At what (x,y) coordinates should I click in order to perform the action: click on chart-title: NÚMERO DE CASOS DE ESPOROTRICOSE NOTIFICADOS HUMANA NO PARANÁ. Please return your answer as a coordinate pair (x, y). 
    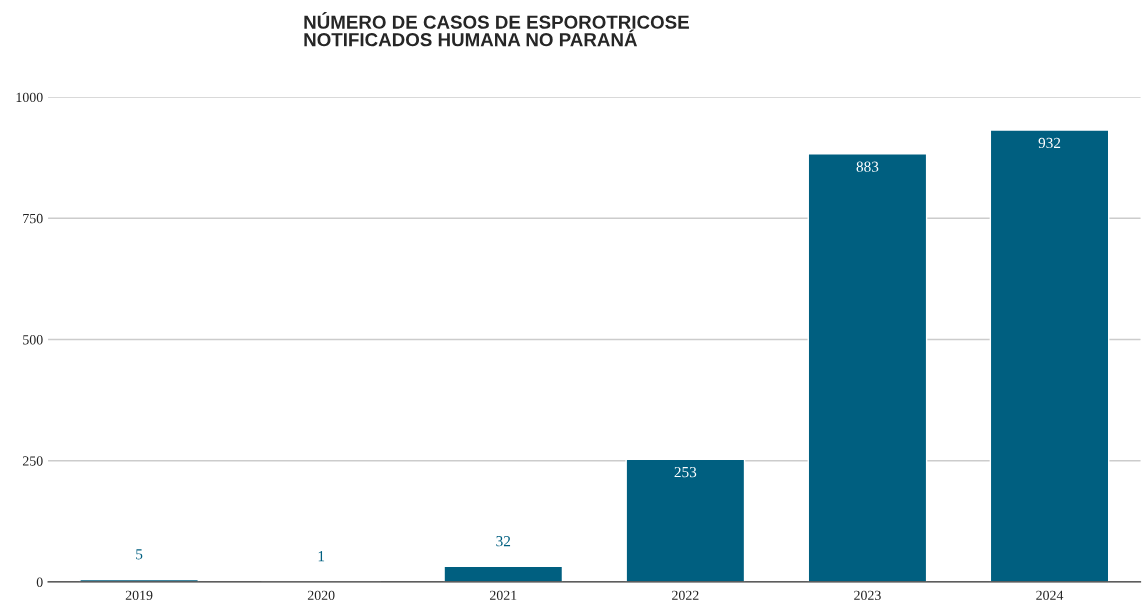
    Looking at the image, I should click on (496, 29).